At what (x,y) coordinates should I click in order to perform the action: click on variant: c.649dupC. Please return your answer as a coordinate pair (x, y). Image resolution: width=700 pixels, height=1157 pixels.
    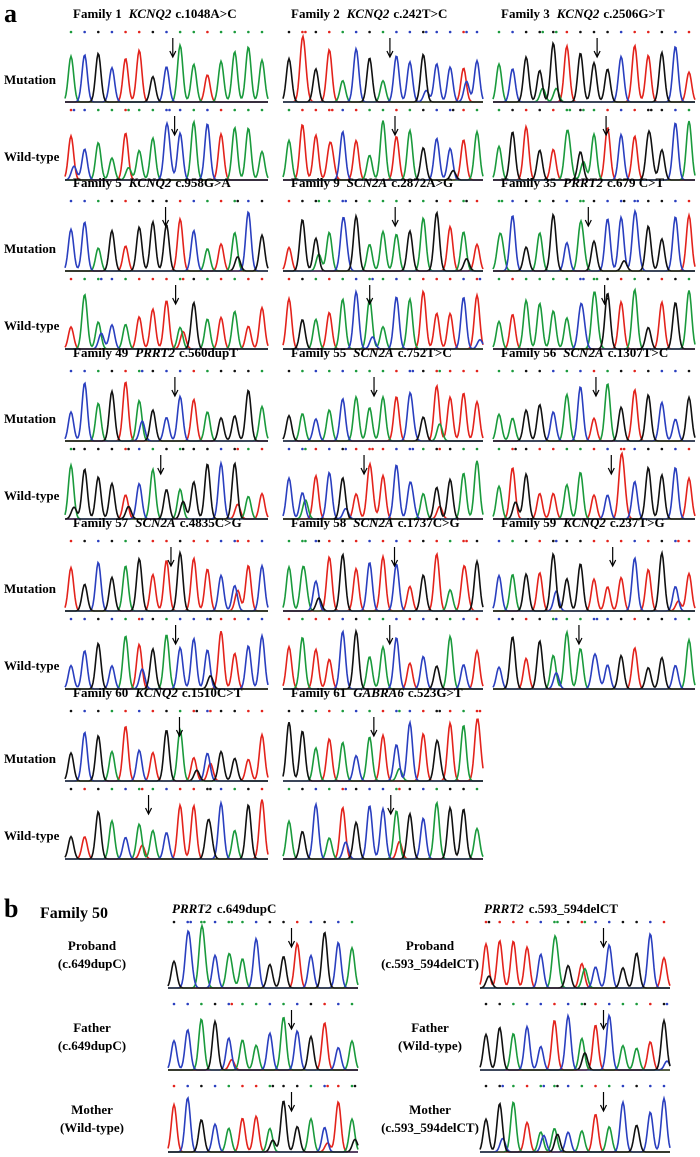
    Looking at the image, I should click on (247, 908).